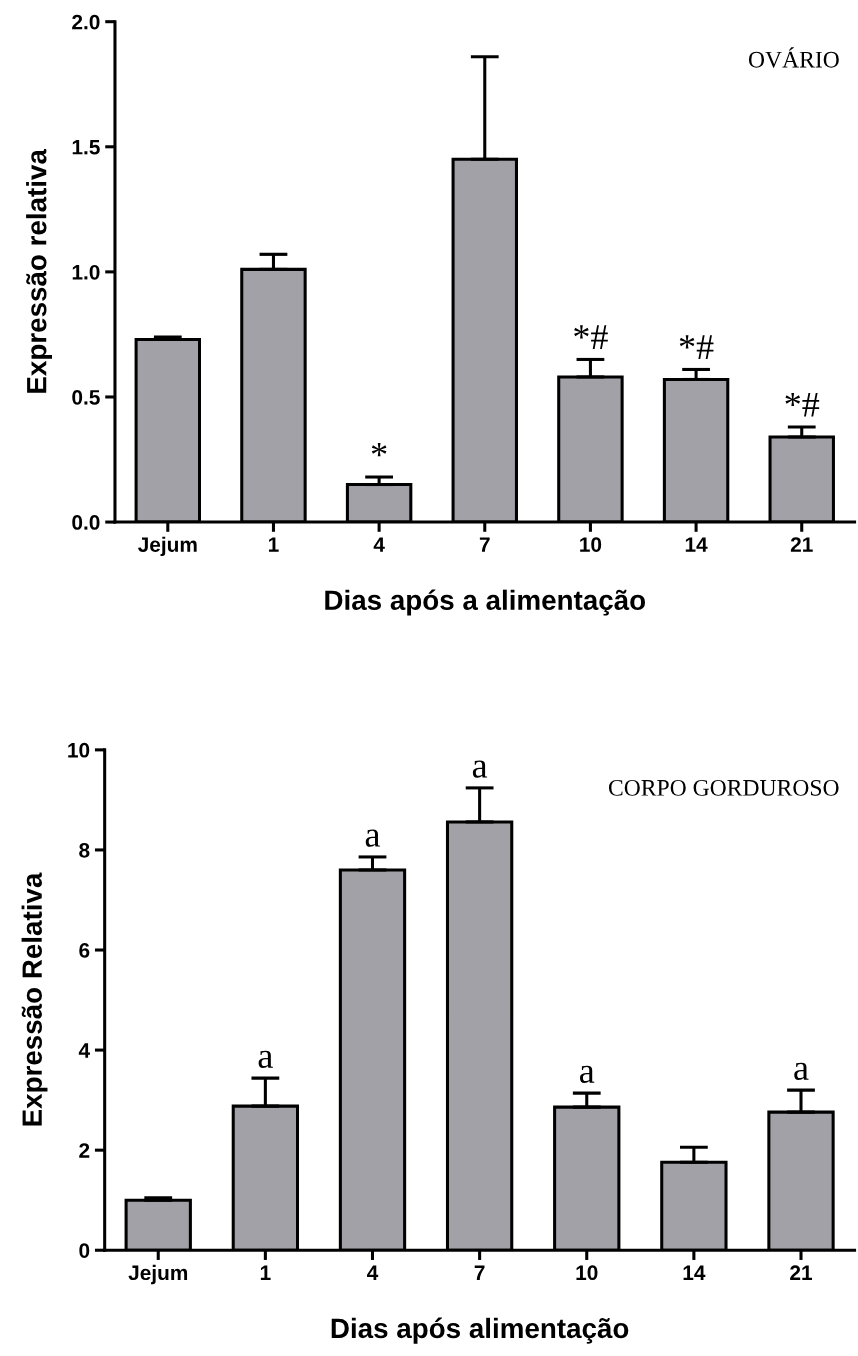 This screenshot has width=858, height=1356. What do you see at coordinates (723, 787) in the screenshot?
I see `annotation: CORPO GORDUROSO` at bounding box center [723, 787].